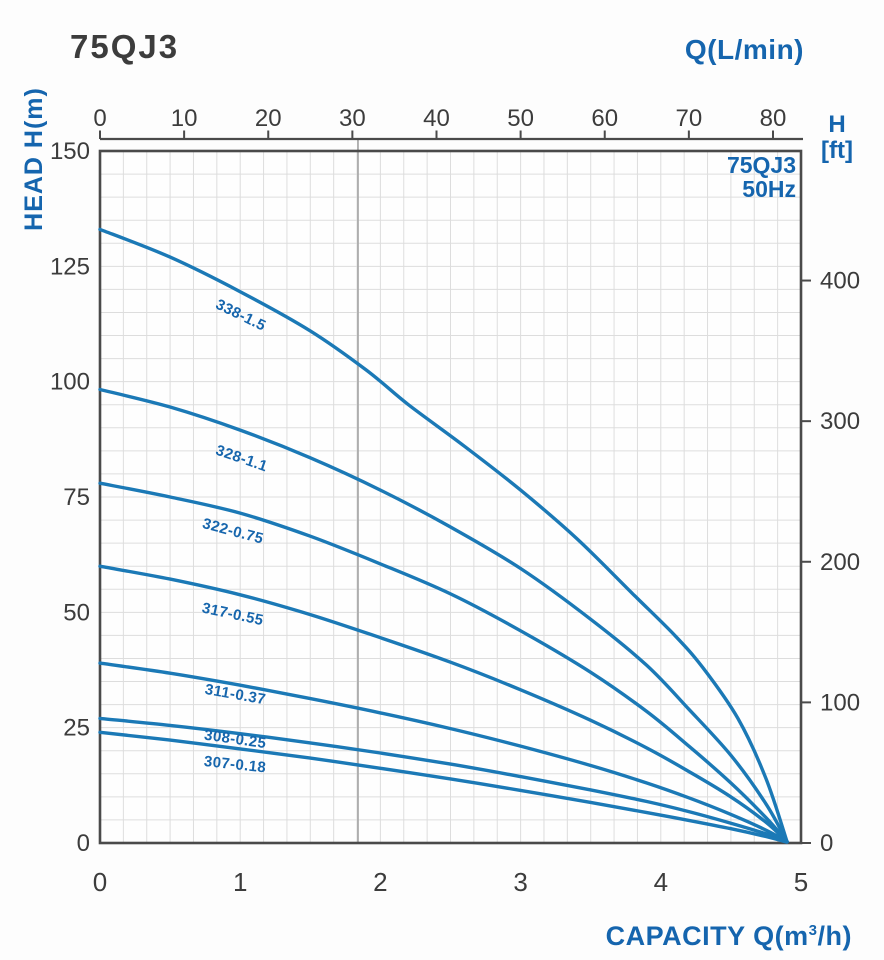 This screenshot has width=884, height=960. What do you see at coordinates (837, 150) in the screenshot?
I see `right-axis-title-line2: [ft]` at bounding box center [837, 150].